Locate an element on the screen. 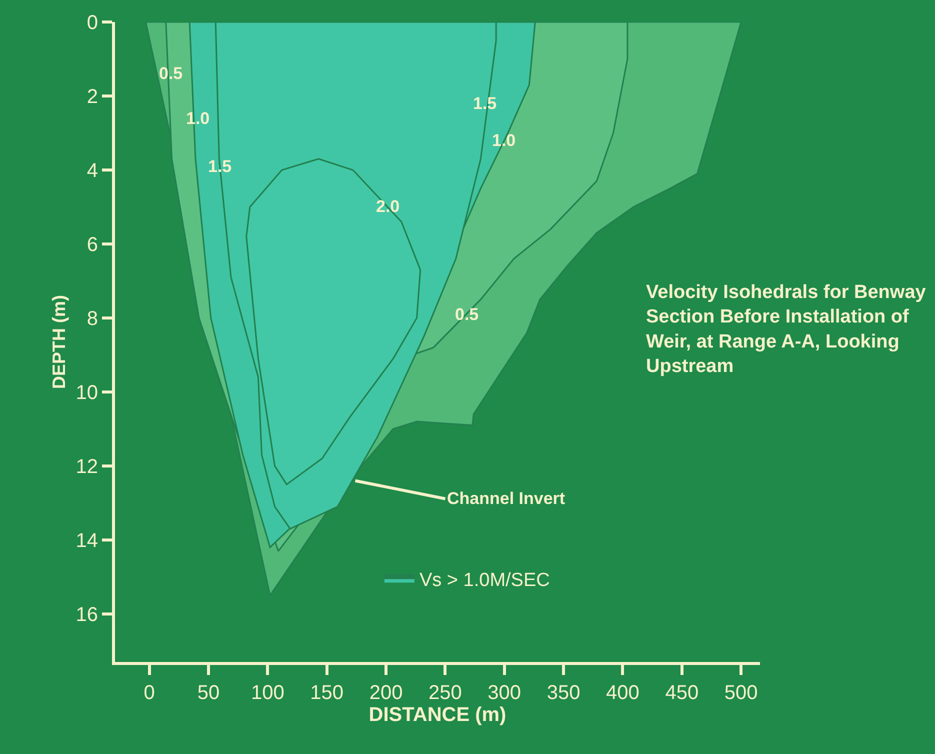 The width and height of the screenshot is (935, 754). y-tick-label: 12 is located at coordinates (87, 467).